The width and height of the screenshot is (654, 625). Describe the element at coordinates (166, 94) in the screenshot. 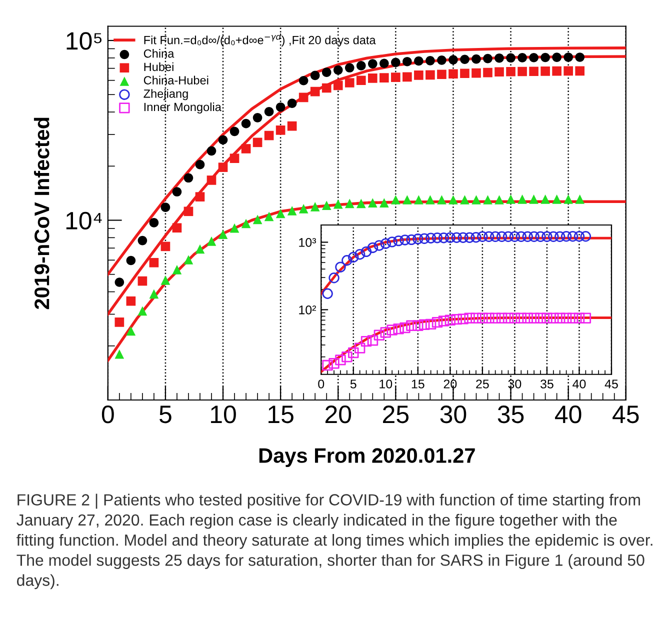

I see `legend-label: Zhejiang` at that location.